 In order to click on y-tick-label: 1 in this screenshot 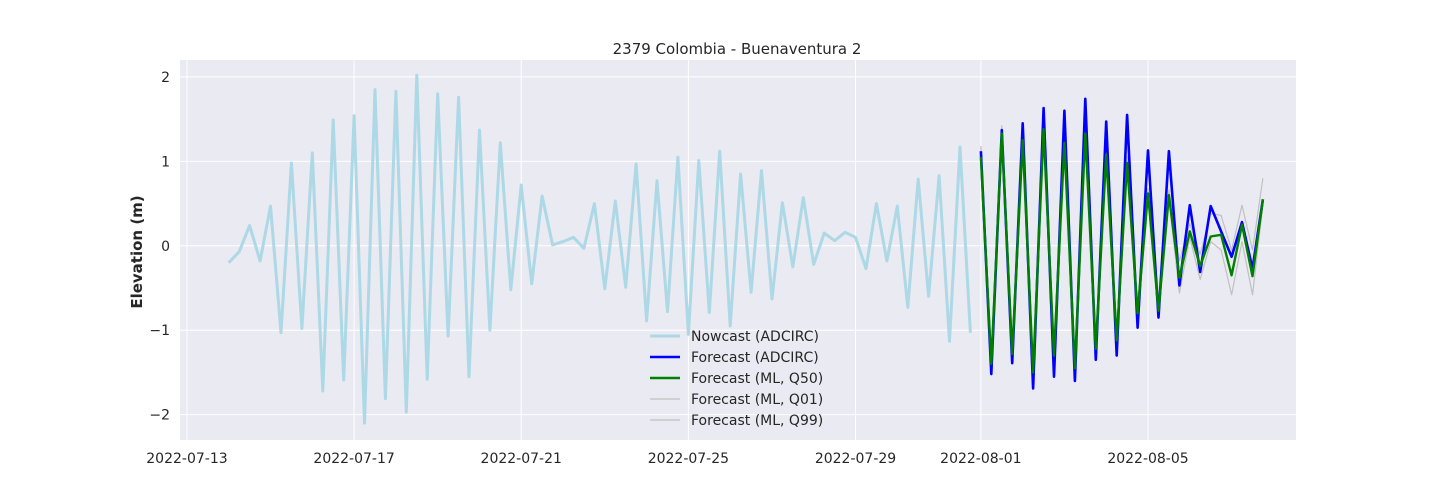, I will do `click(165, 162)`.